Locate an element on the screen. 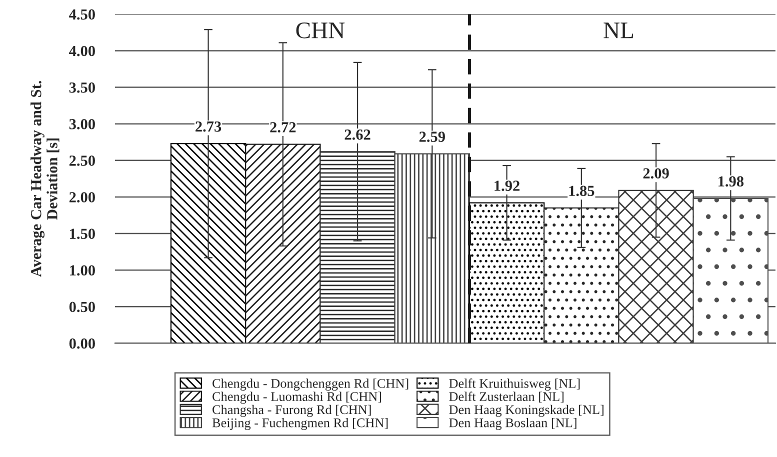 This screenshot has width=777, height=457. data-label: 2.59 is located at coordinates (432, 137).